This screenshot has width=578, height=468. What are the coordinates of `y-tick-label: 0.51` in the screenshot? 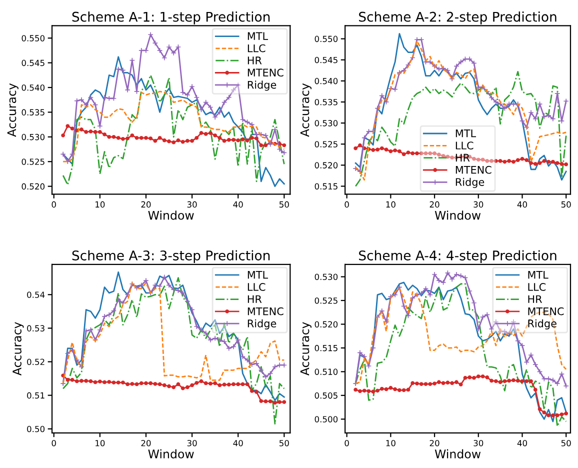 It's located at (35, 395).